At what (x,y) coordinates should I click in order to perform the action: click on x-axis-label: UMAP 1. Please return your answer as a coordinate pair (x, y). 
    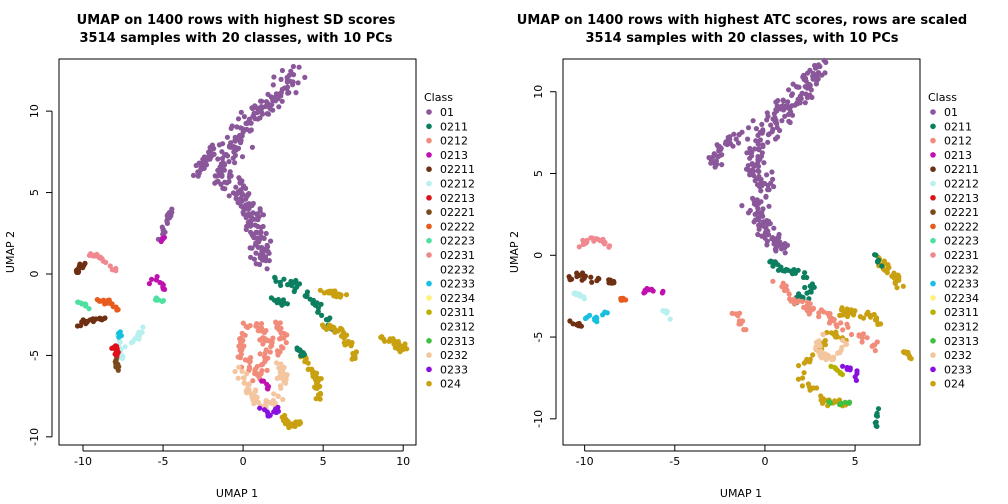
    Looking at the image, I should click on (237, 493).